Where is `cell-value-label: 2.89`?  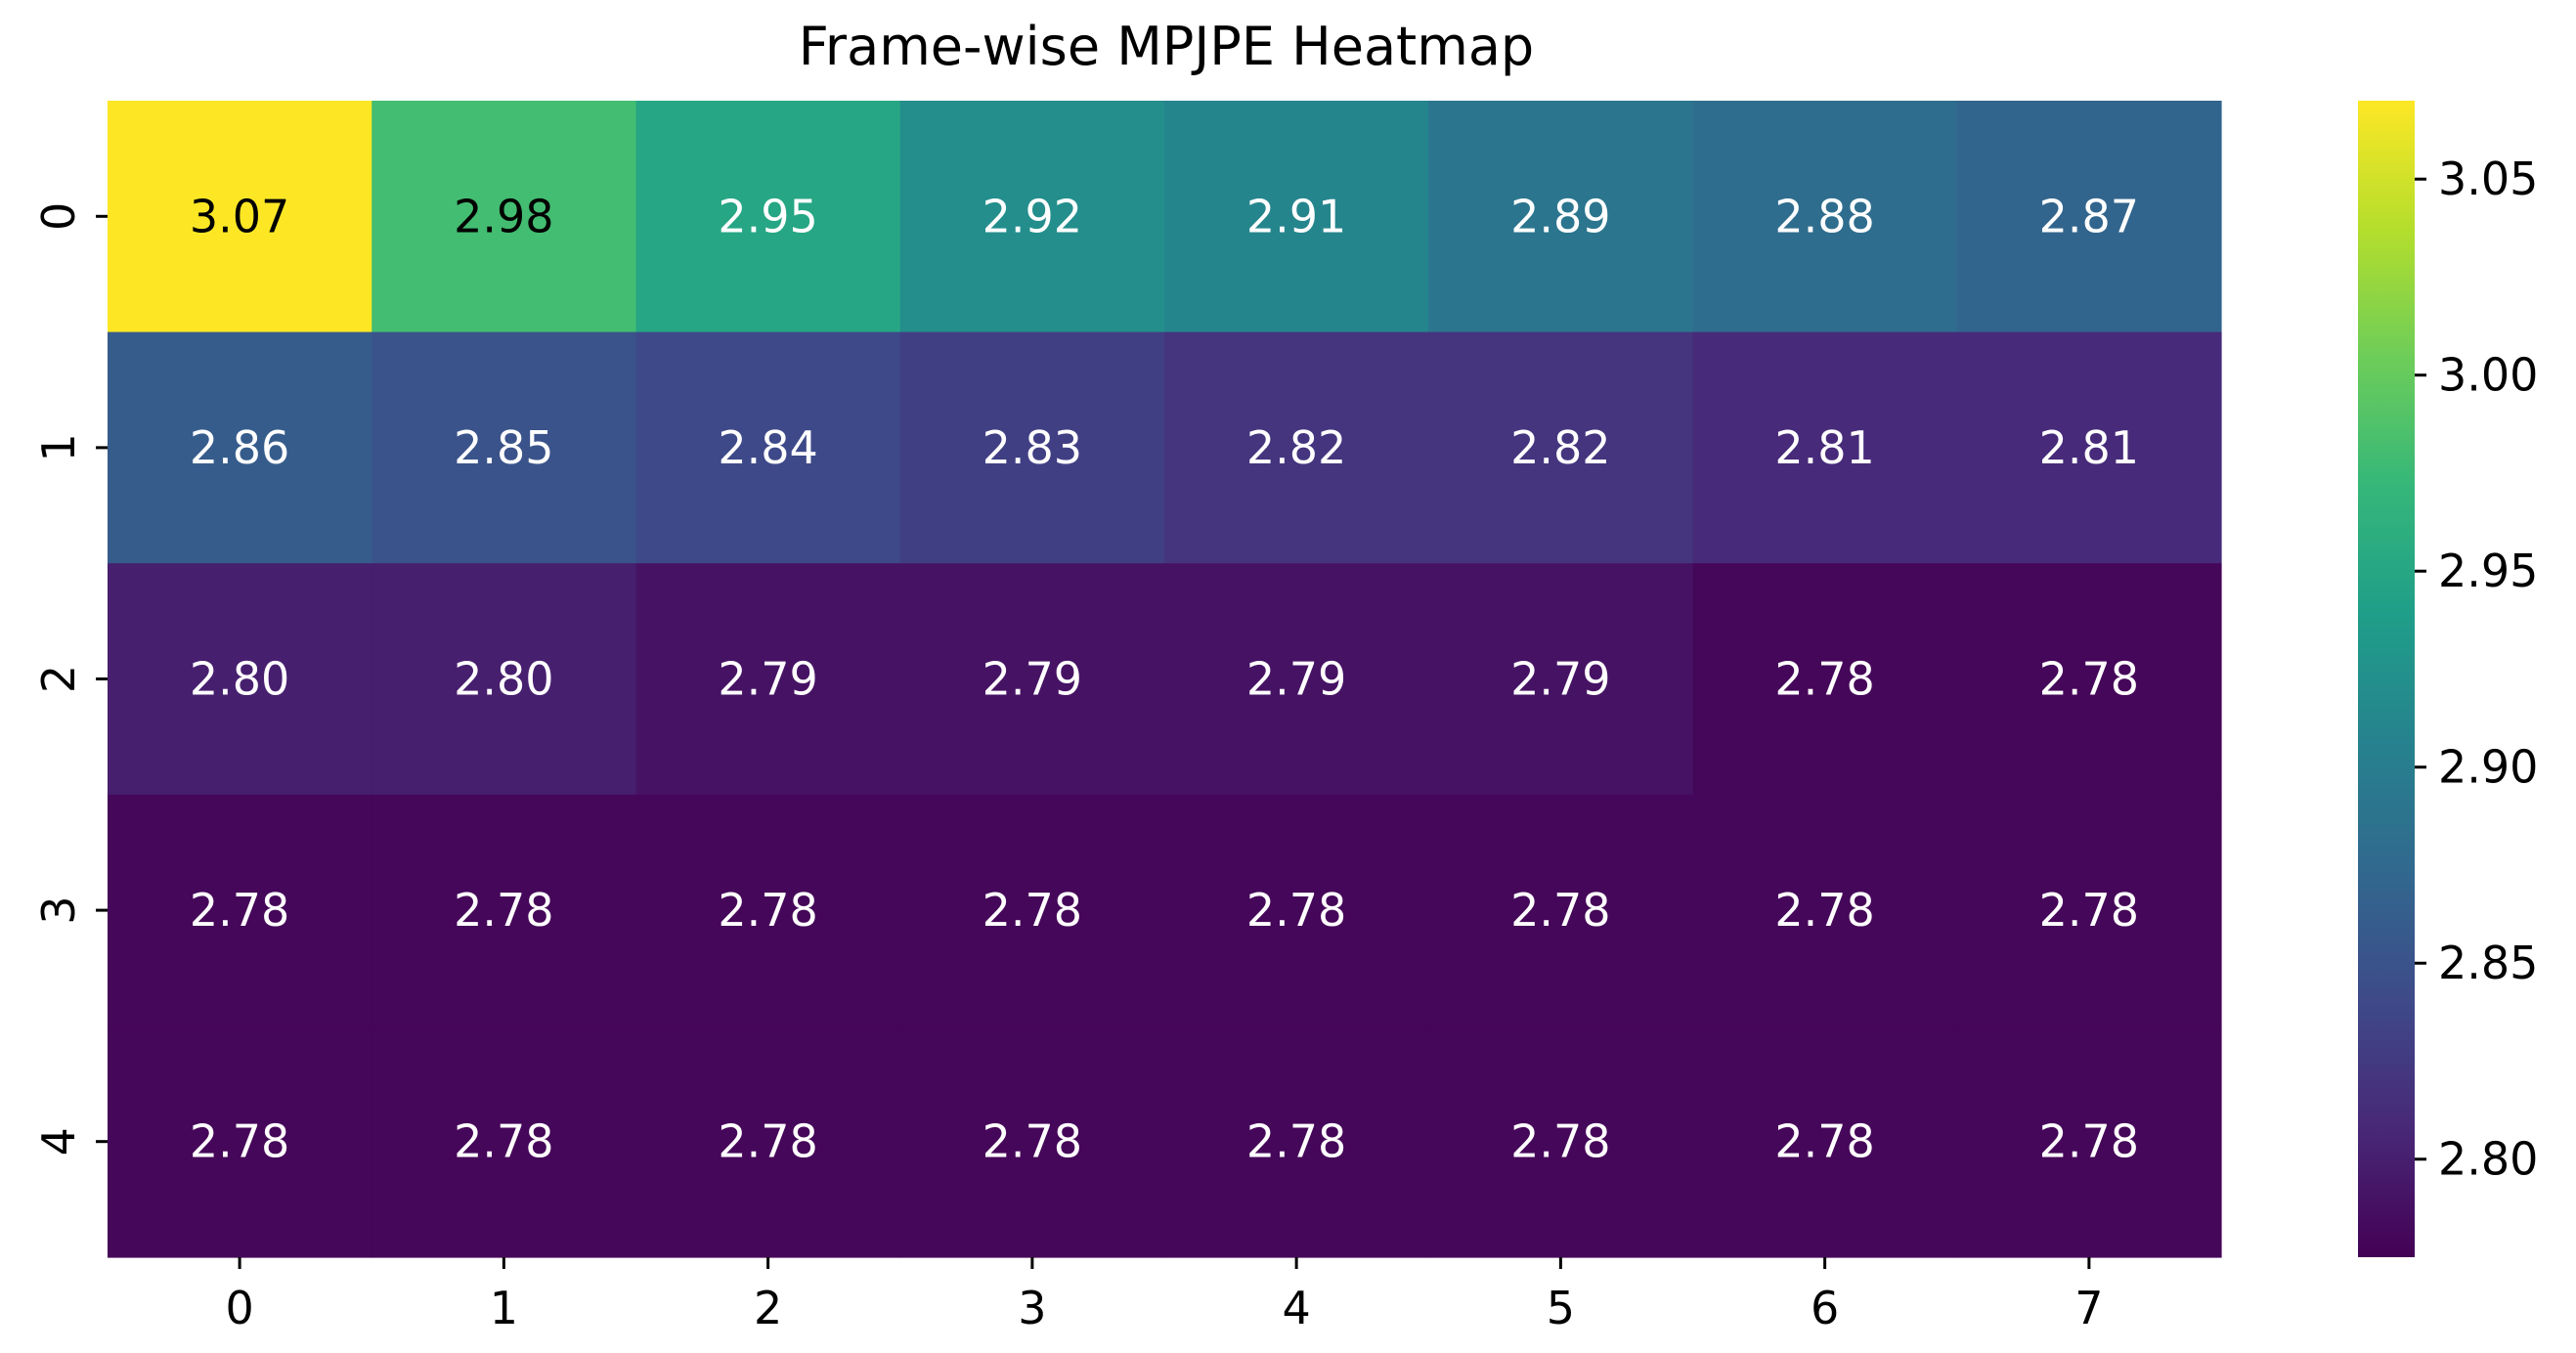
cell-value-label: 2.89 is located at coordinates (1560, 216).